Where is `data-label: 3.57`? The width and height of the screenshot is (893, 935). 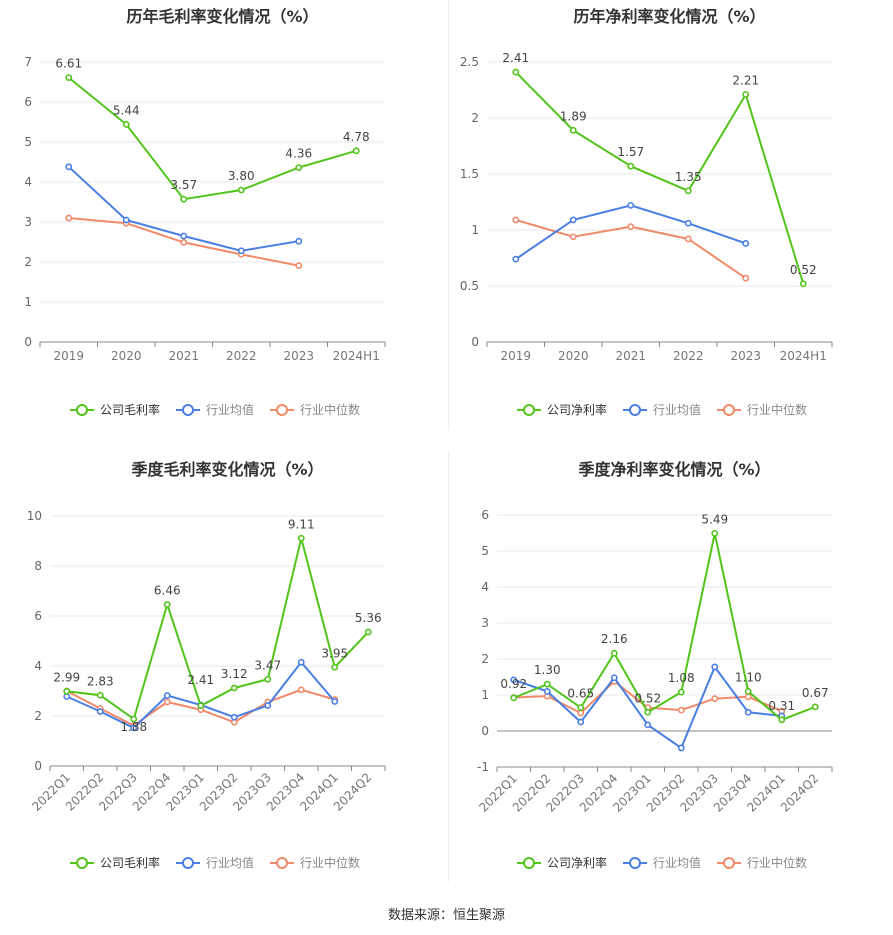 data-label: 3.57 is located at coordinates (183, 185).